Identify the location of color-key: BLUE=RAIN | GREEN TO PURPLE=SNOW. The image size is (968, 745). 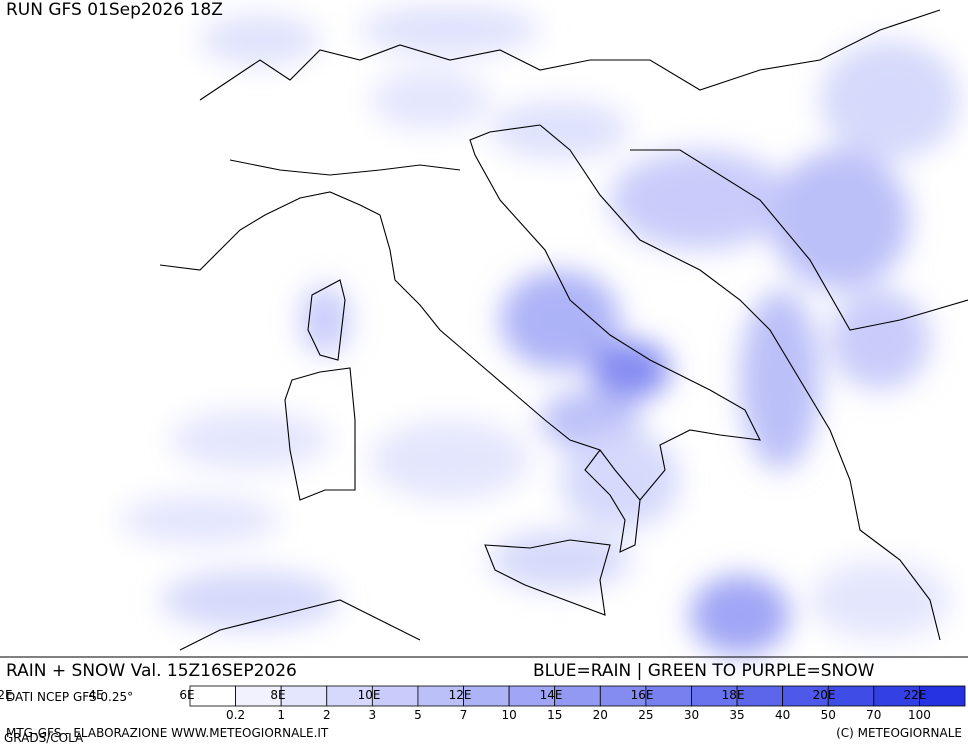
(704, 671).